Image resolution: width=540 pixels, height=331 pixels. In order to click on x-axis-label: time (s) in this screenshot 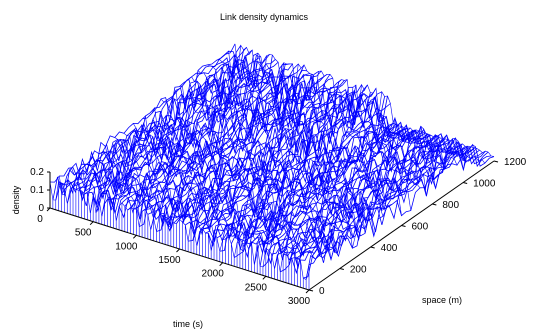, I will do `click(188, 324)`.